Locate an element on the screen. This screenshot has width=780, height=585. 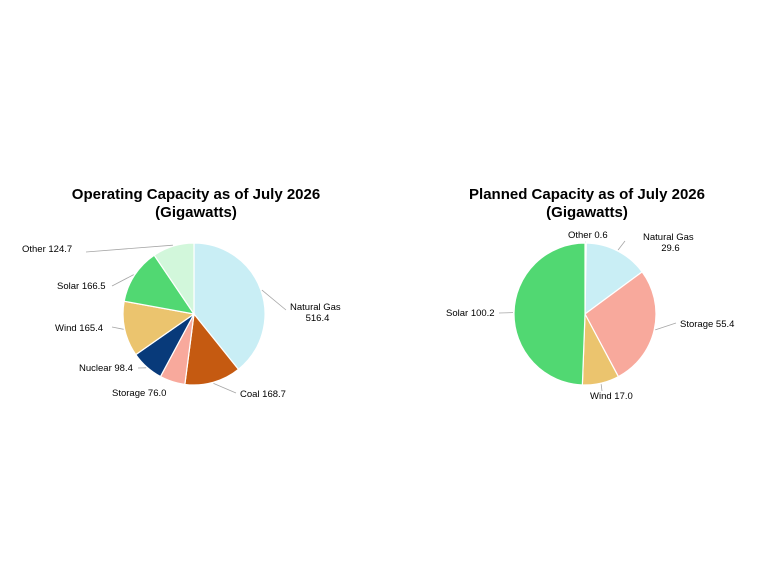
slice-label-line: Storage 55.4 is located at coordinates (707, 324).